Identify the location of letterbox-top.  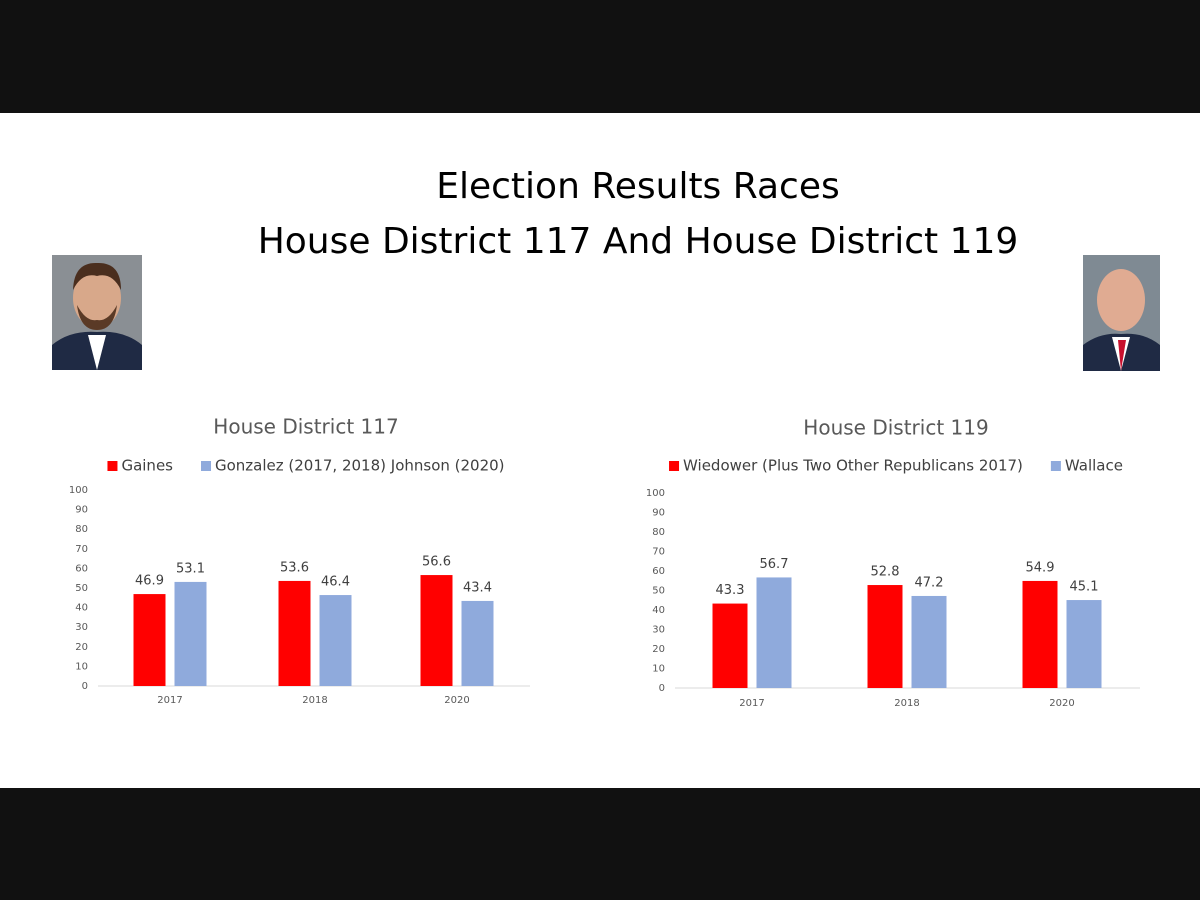
(600, 56).